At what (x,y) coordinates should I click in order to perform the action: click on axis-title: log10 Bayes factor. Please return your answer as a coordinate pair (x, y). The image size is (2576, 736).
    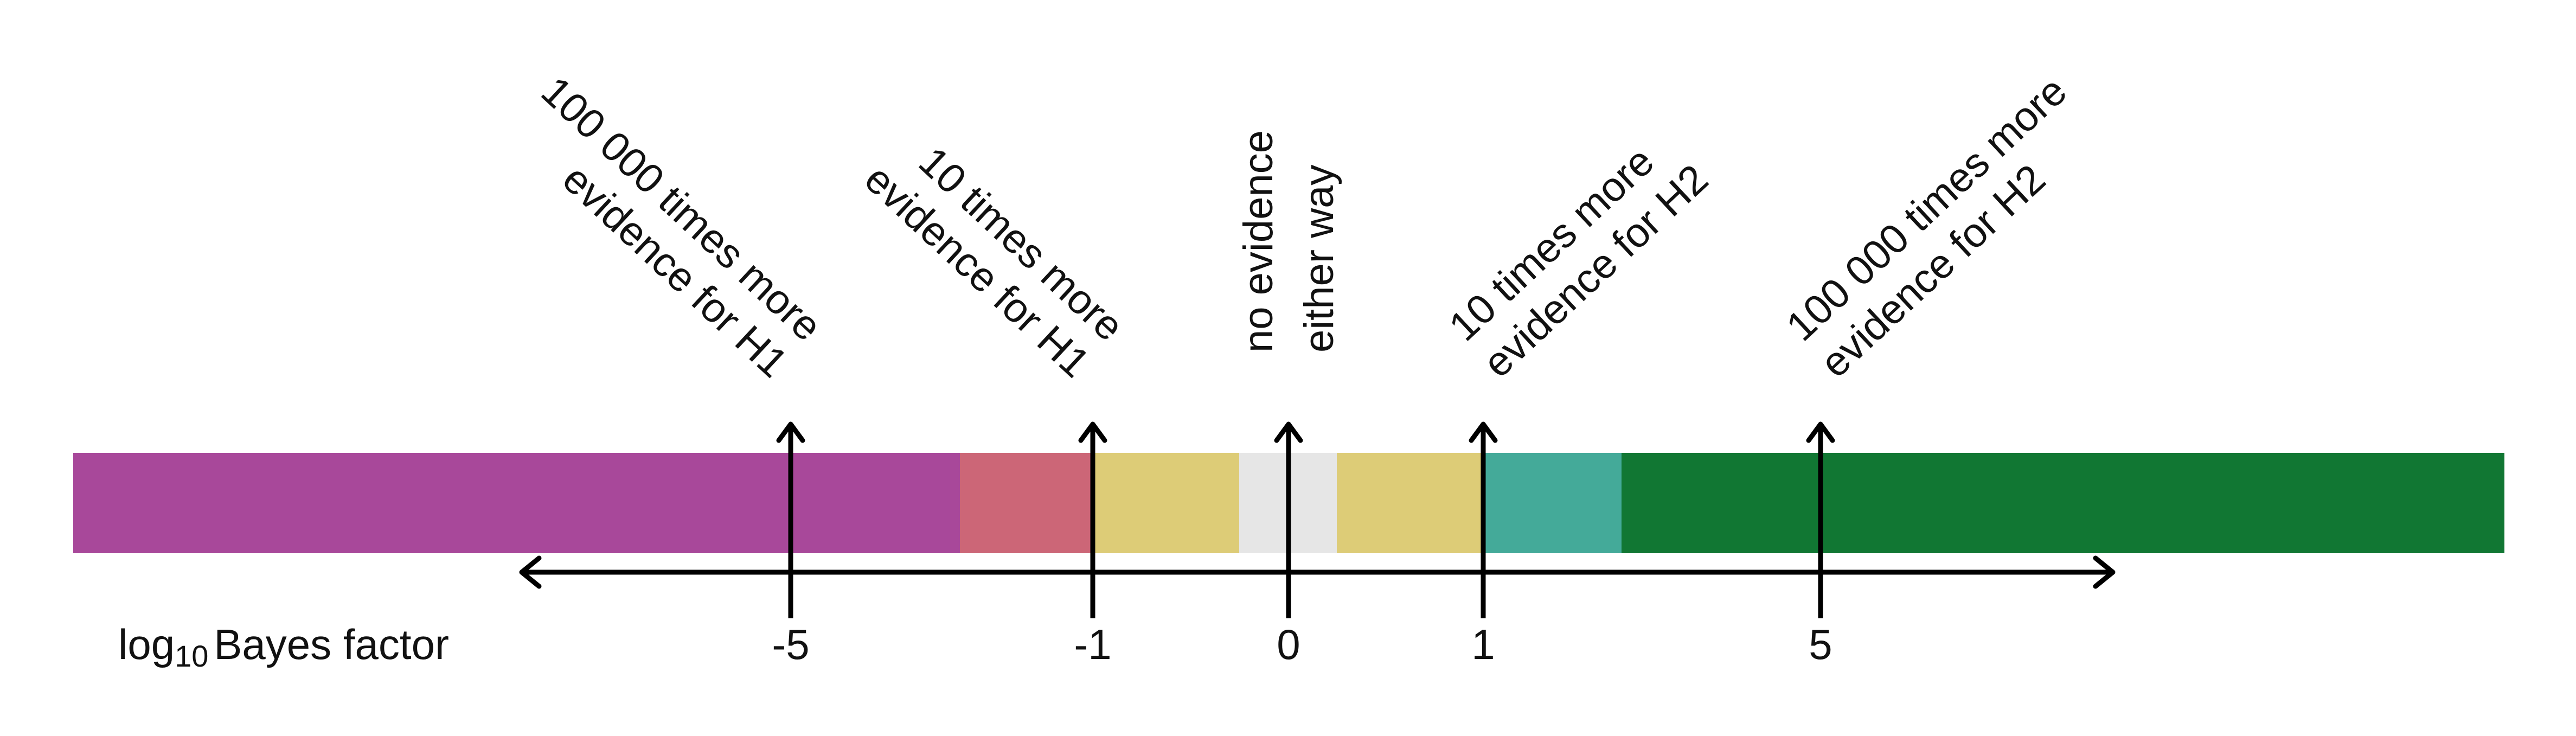
    Looking at the image, I should click on (283, 646).